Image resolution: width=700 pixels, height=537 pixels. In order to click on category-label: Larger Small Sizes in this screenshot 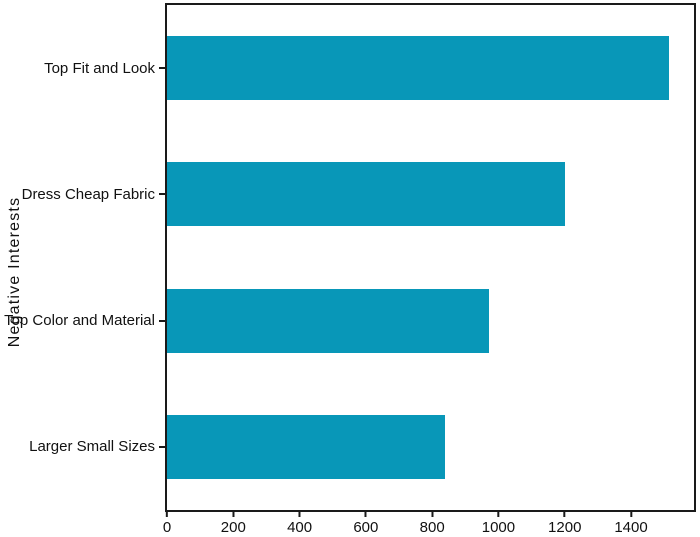, I will do `click(92, 447)`.